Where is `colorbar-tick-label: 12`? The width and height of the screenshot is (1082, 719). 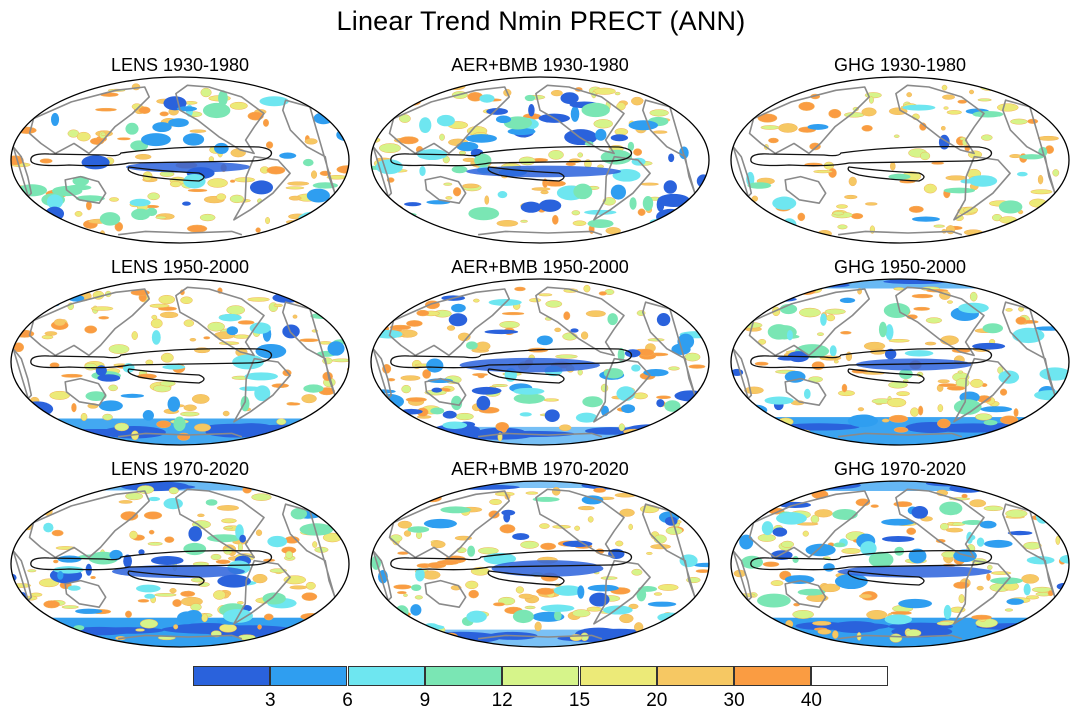
colorbar-tick-label: 12 is located at coordinates (502, 700).